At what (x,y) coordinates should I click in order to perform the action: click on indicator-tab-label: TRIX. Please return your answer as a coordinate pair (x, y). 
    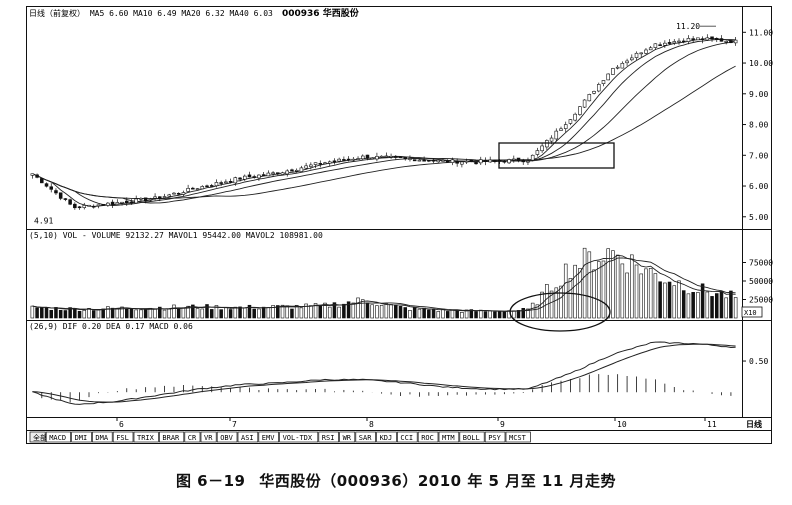
    Looking at the image, I should click on (146, 438).